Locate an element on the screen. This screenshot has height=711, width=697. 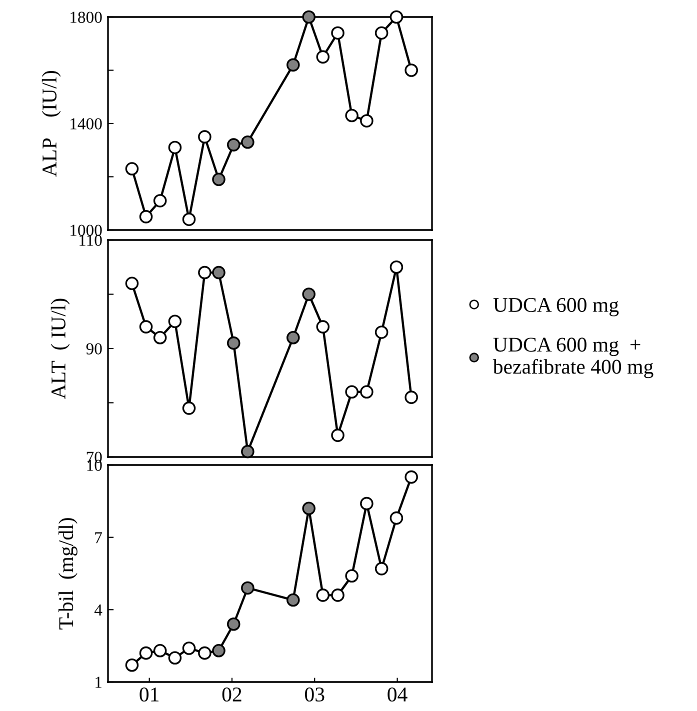
legend-label: UDCA 600 mg is located at coordinates (556, 307).